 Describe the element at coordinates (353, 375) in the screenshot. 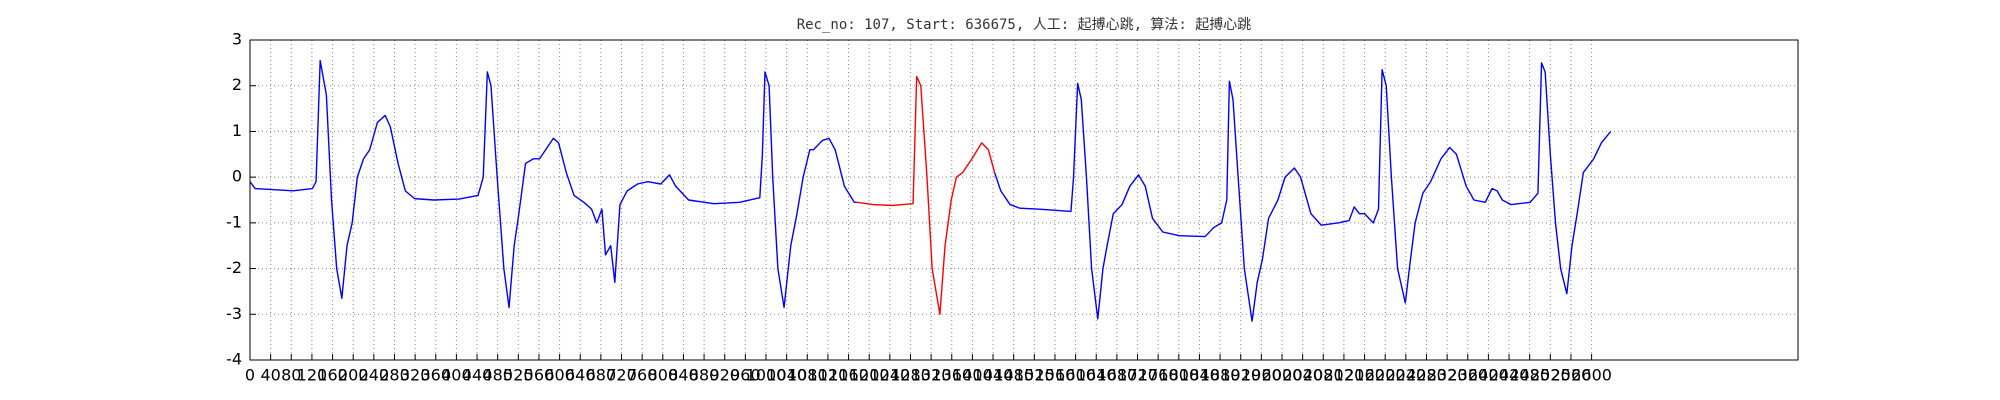

I see `x-tick-label: 200` at that location.